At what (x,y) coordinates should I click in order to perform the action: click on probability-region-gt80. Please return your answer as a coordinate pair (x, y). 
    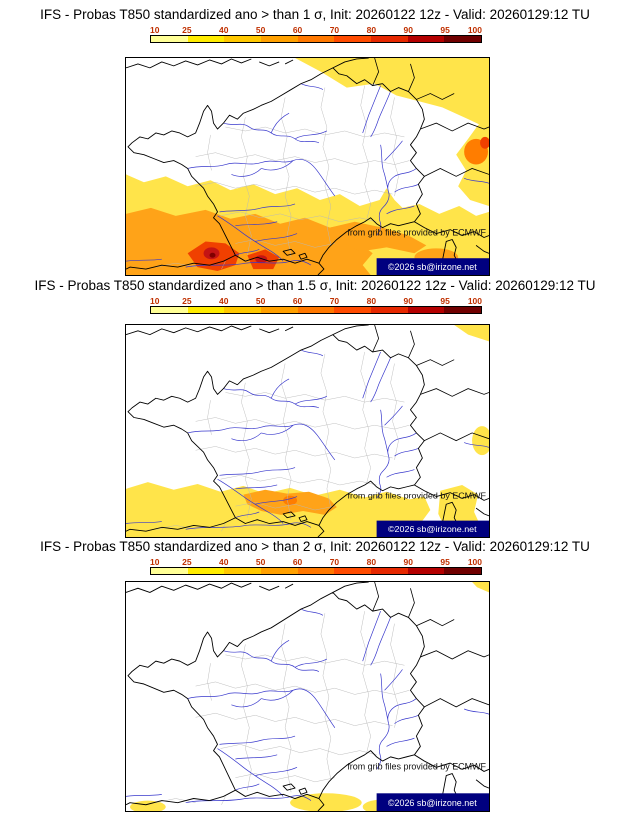
    Looking at the image, I should click on (484, 142).